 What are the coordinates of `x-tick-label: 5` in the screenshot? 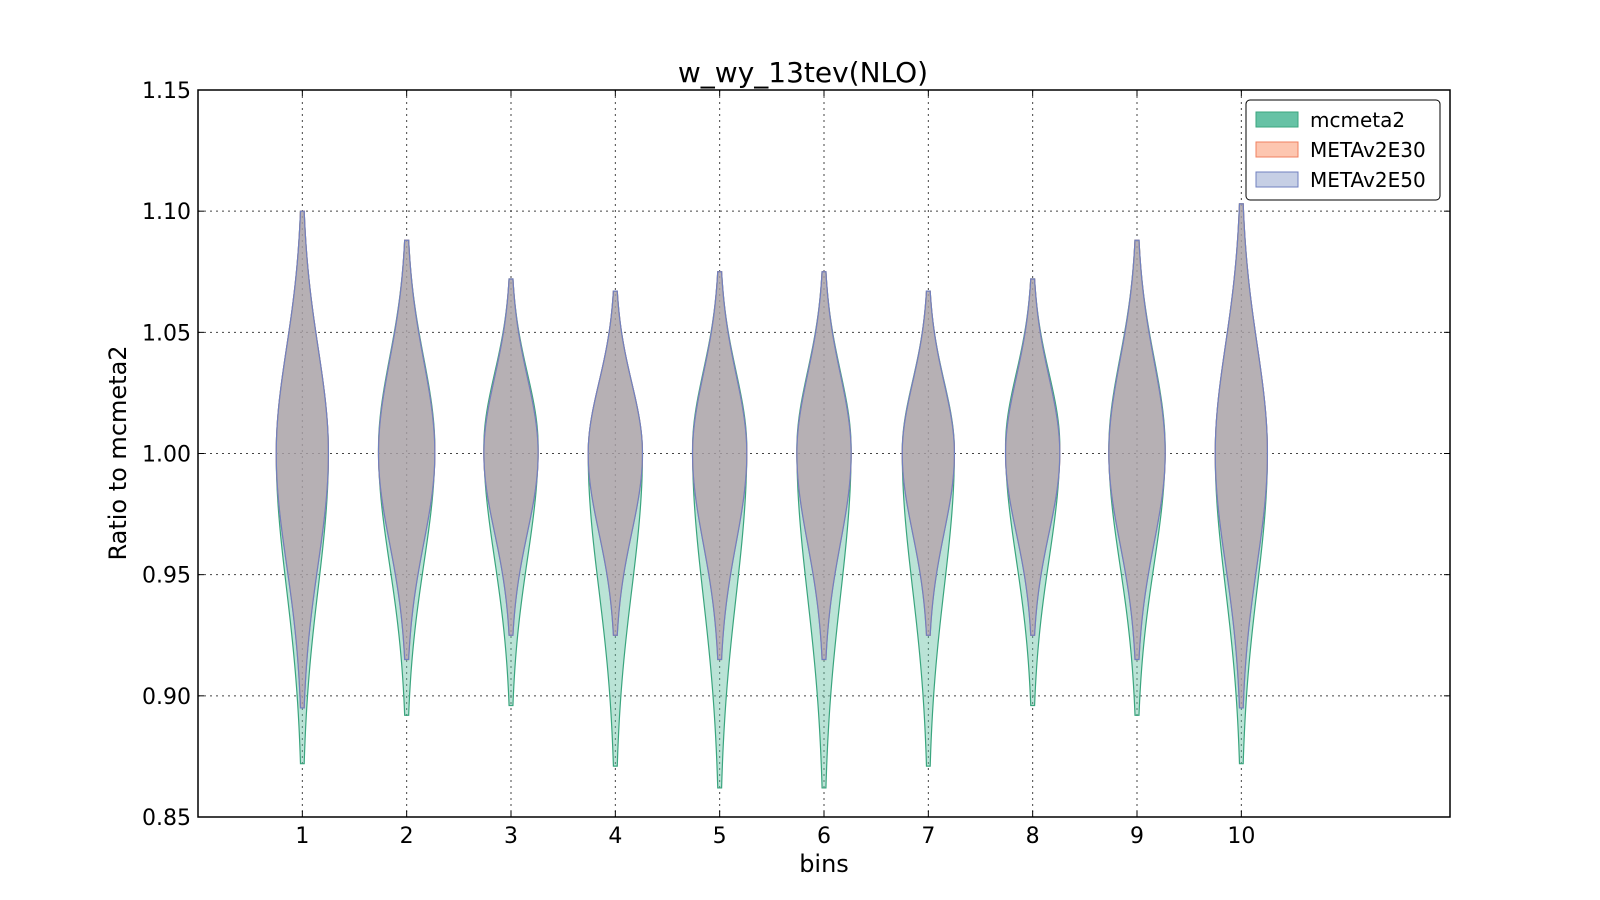 It's located at (720, 836).